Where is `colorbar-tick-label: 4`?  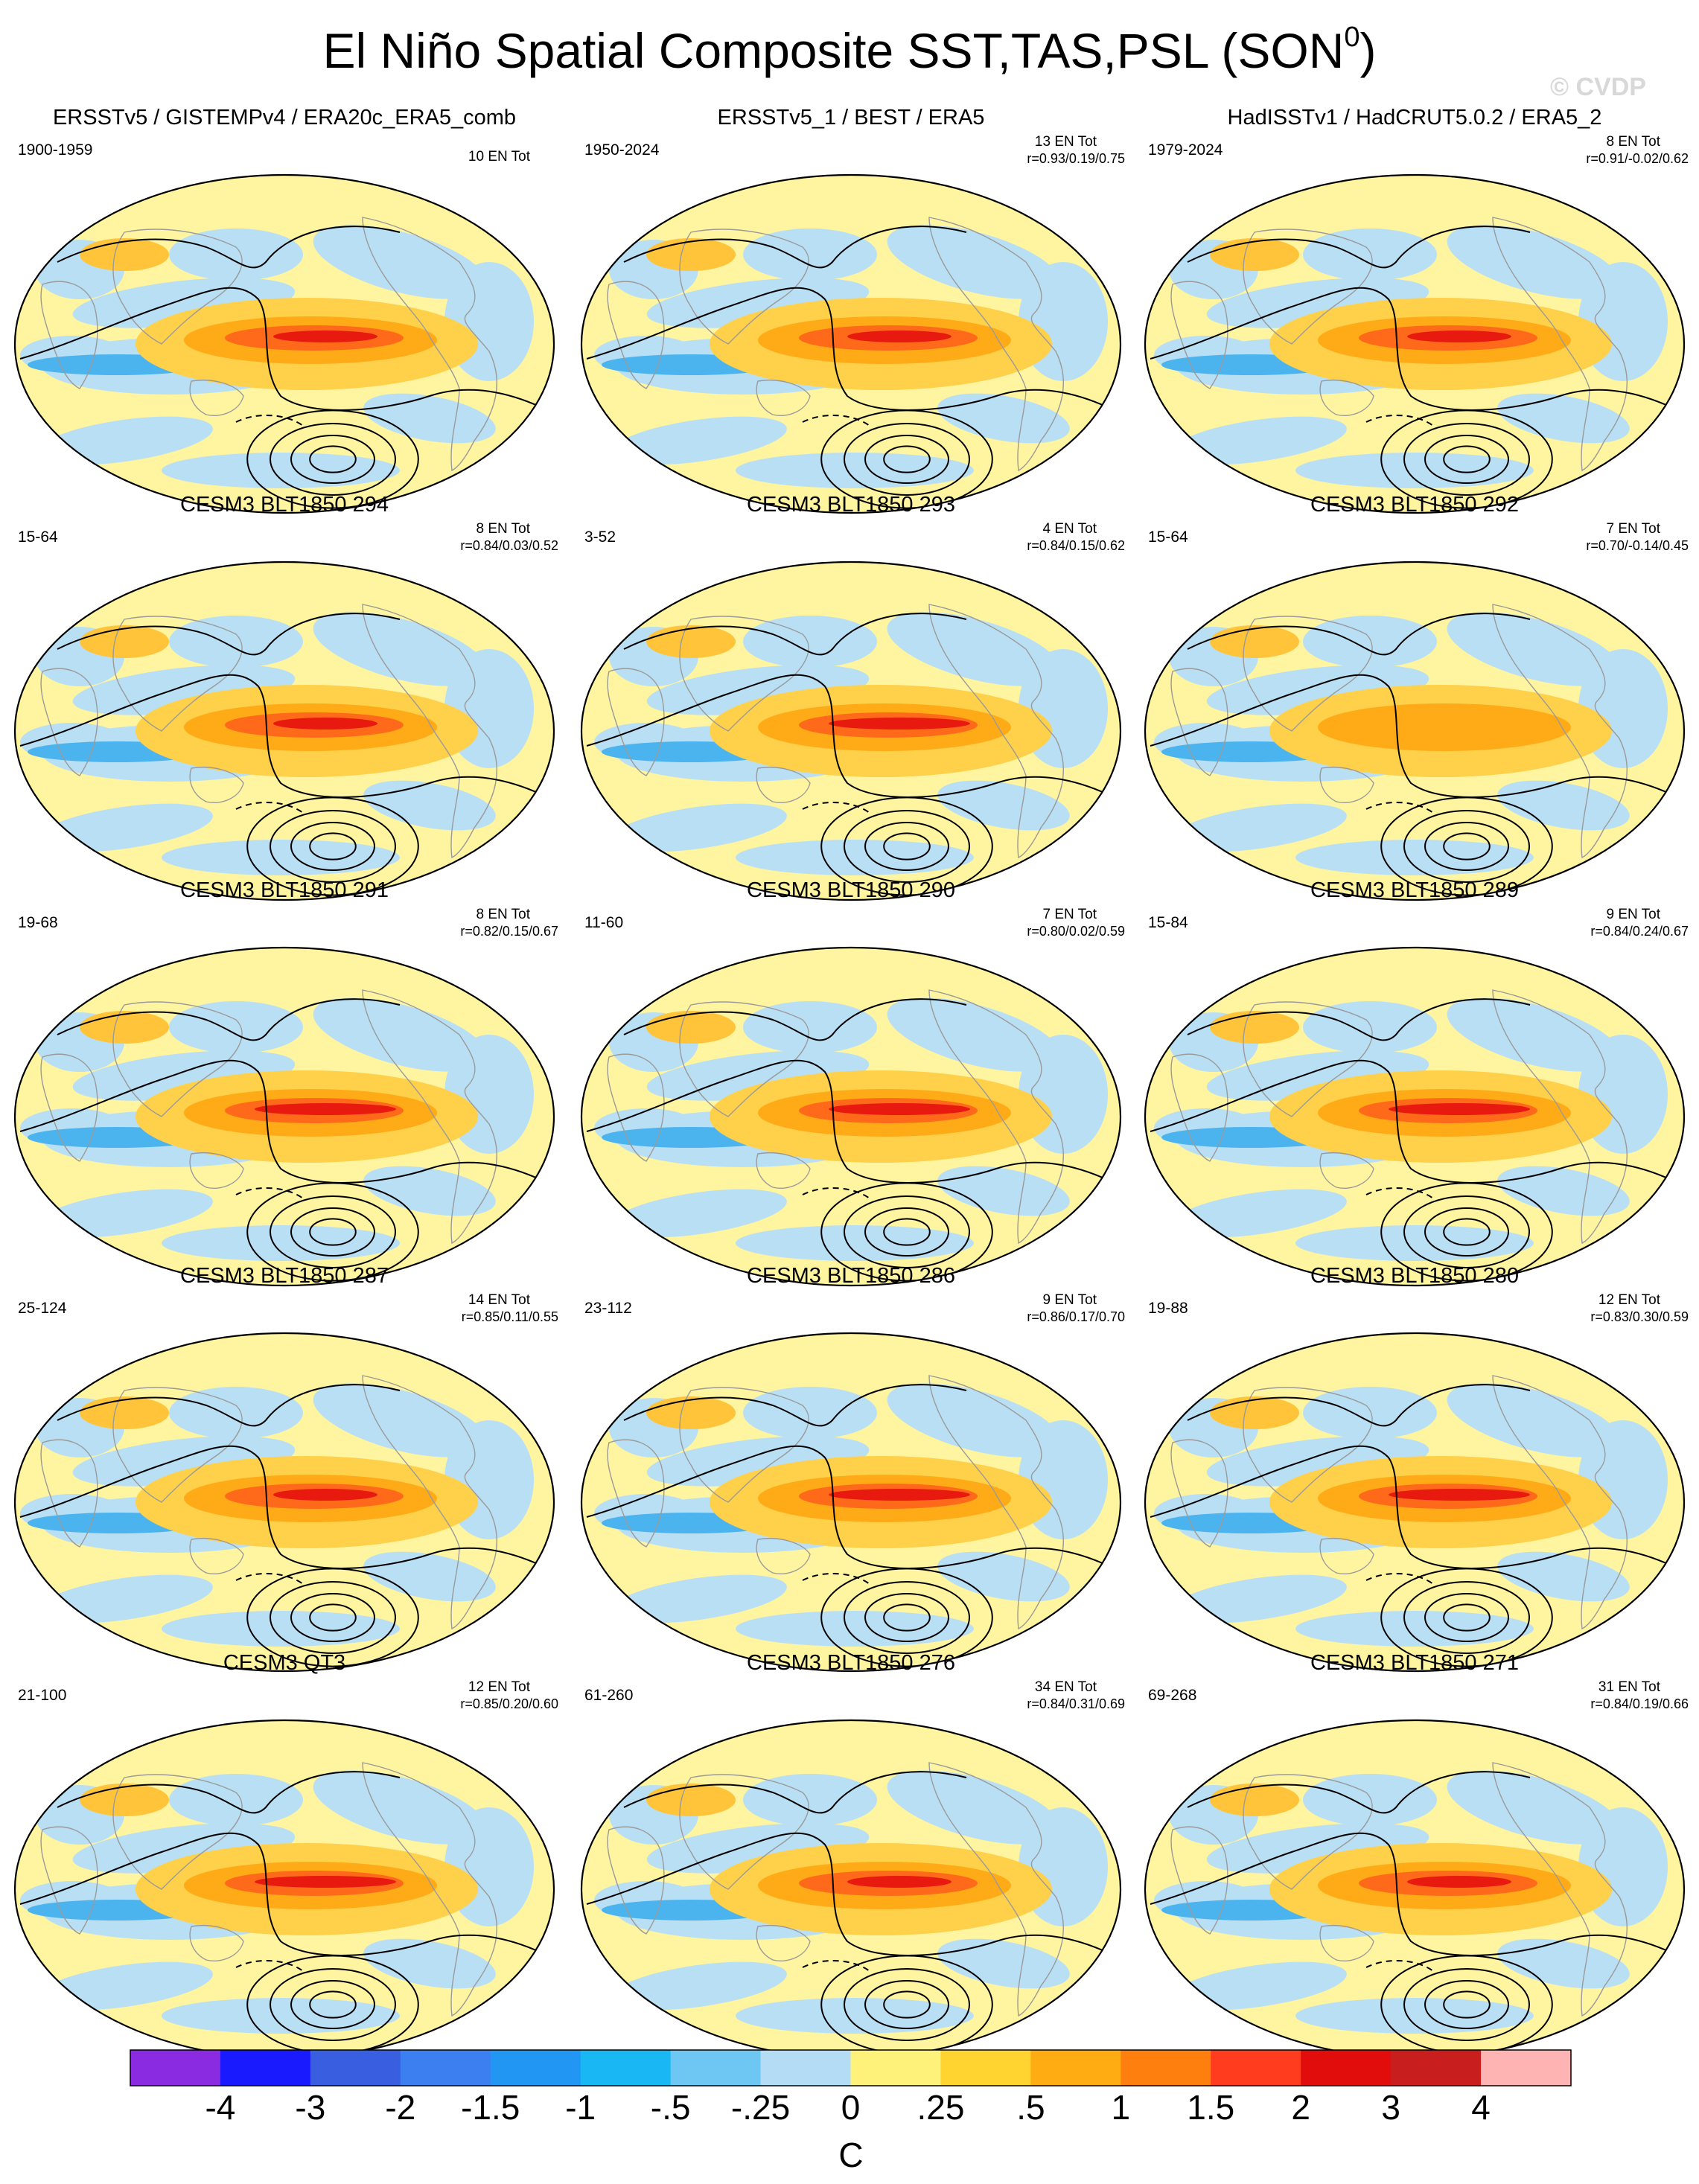 colorbar-tick-label: 4 is located at coordinates (1481, 2107).